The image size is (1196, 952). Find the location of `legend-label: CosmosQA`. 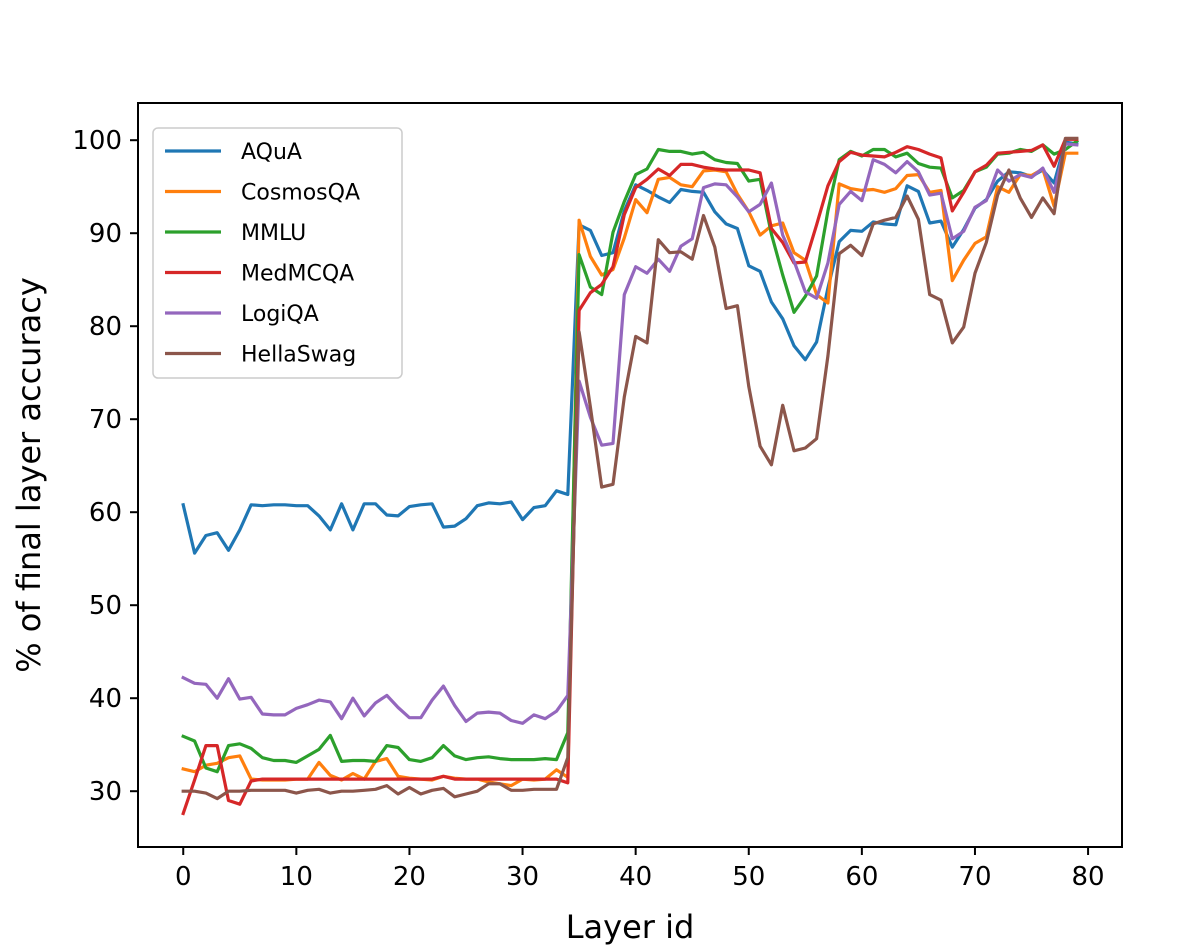

legend-label: CosmosQA is located at coordinates (300, 193).